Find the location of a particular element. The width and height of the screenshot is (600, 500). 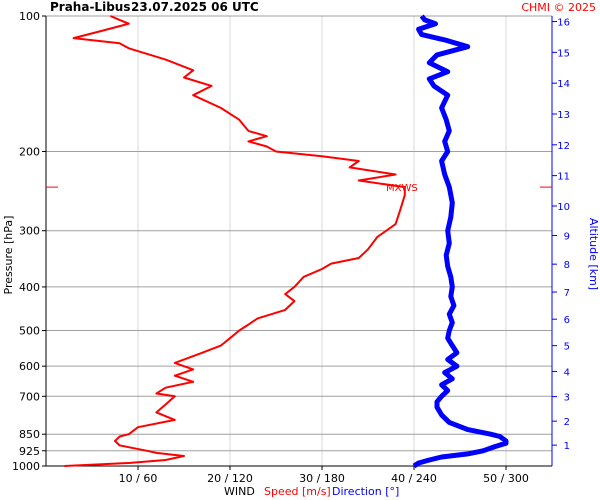

pressure-tick-label: 200 is located at coordinates (29, 151).